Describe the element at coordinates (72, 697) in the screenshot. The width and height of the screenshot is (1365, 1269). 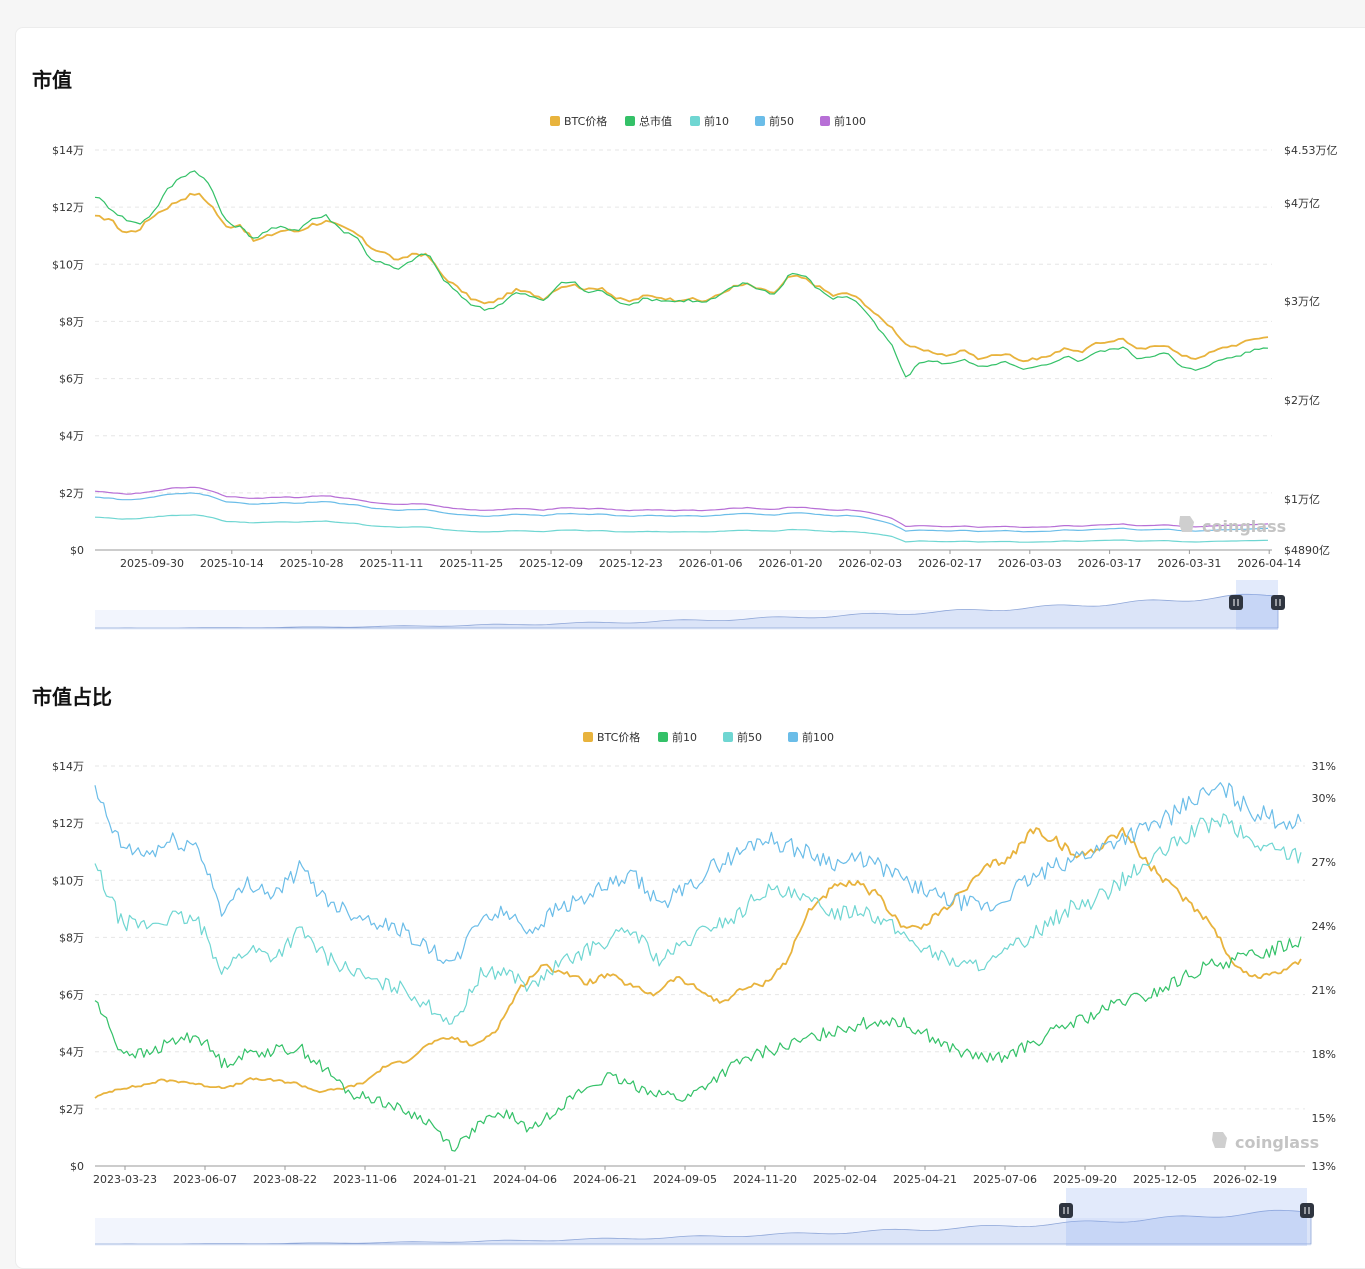
I see `section-title-market-share: 市值占比` at that location.